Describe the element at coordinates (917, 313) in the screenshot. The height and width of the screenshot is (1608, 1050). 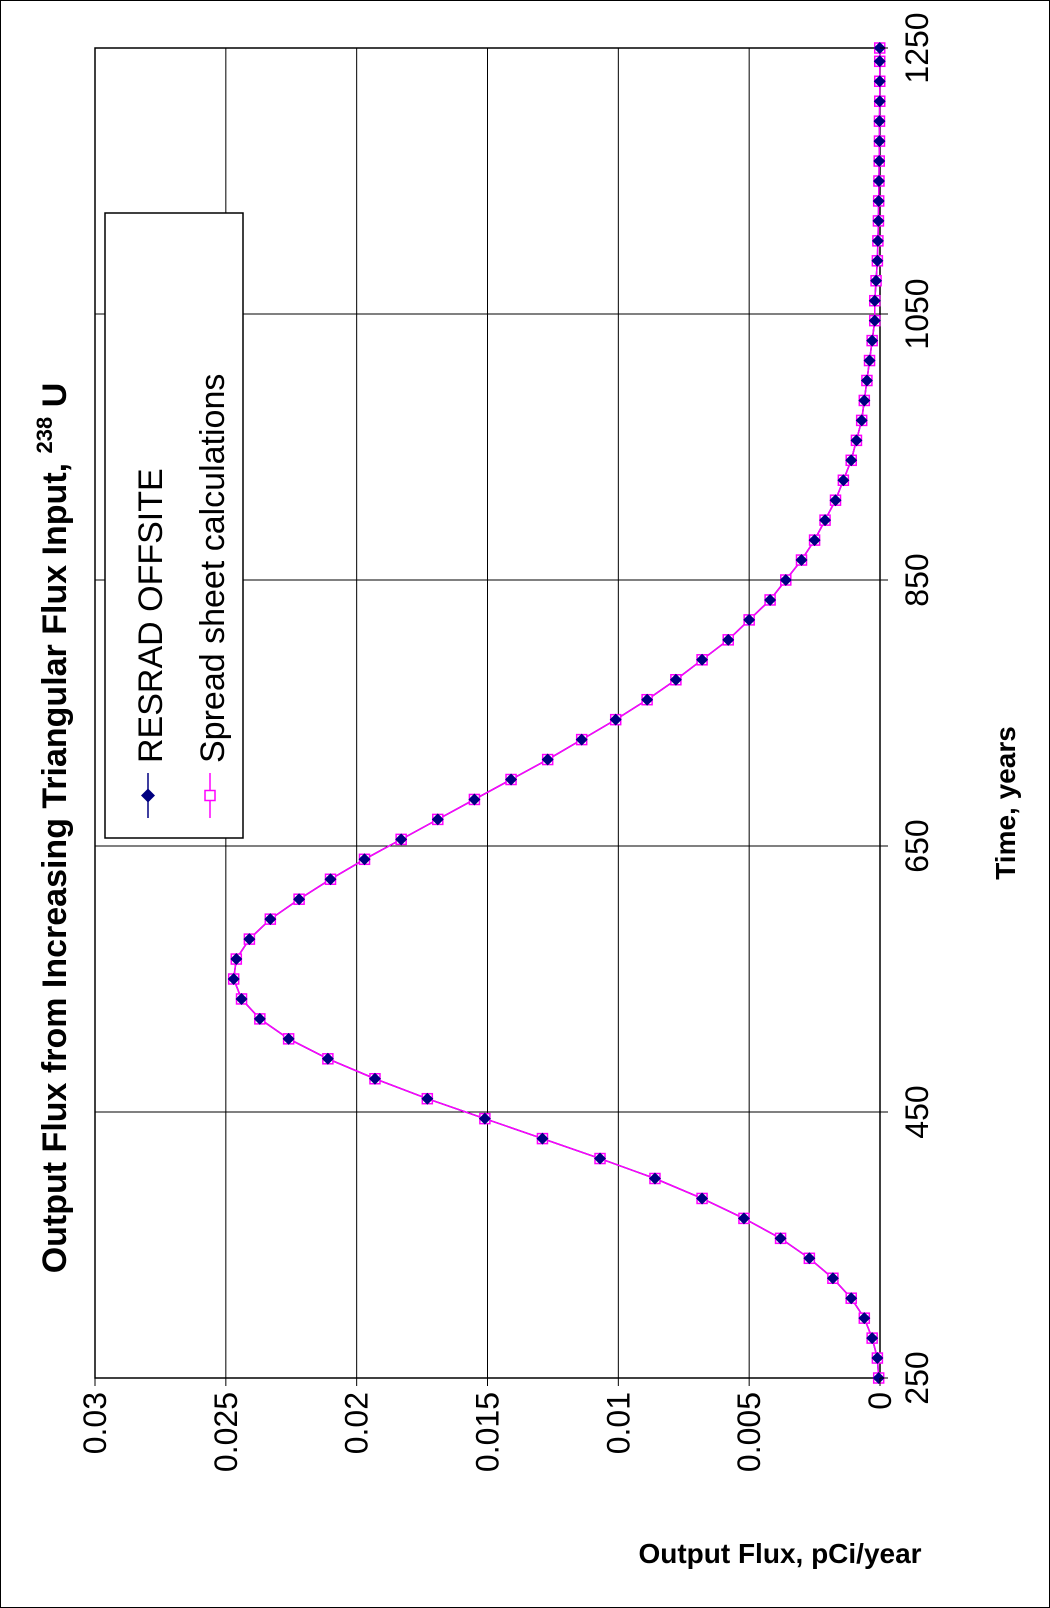
I see `x-tick-label: 1050` at that location.